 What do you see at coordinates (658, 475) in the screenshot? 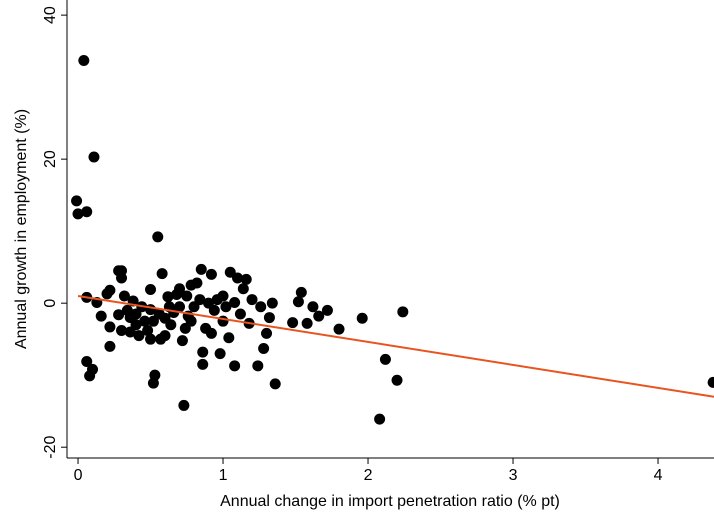
I see `x-tick-label: 4` at bounding box center [658, 475].